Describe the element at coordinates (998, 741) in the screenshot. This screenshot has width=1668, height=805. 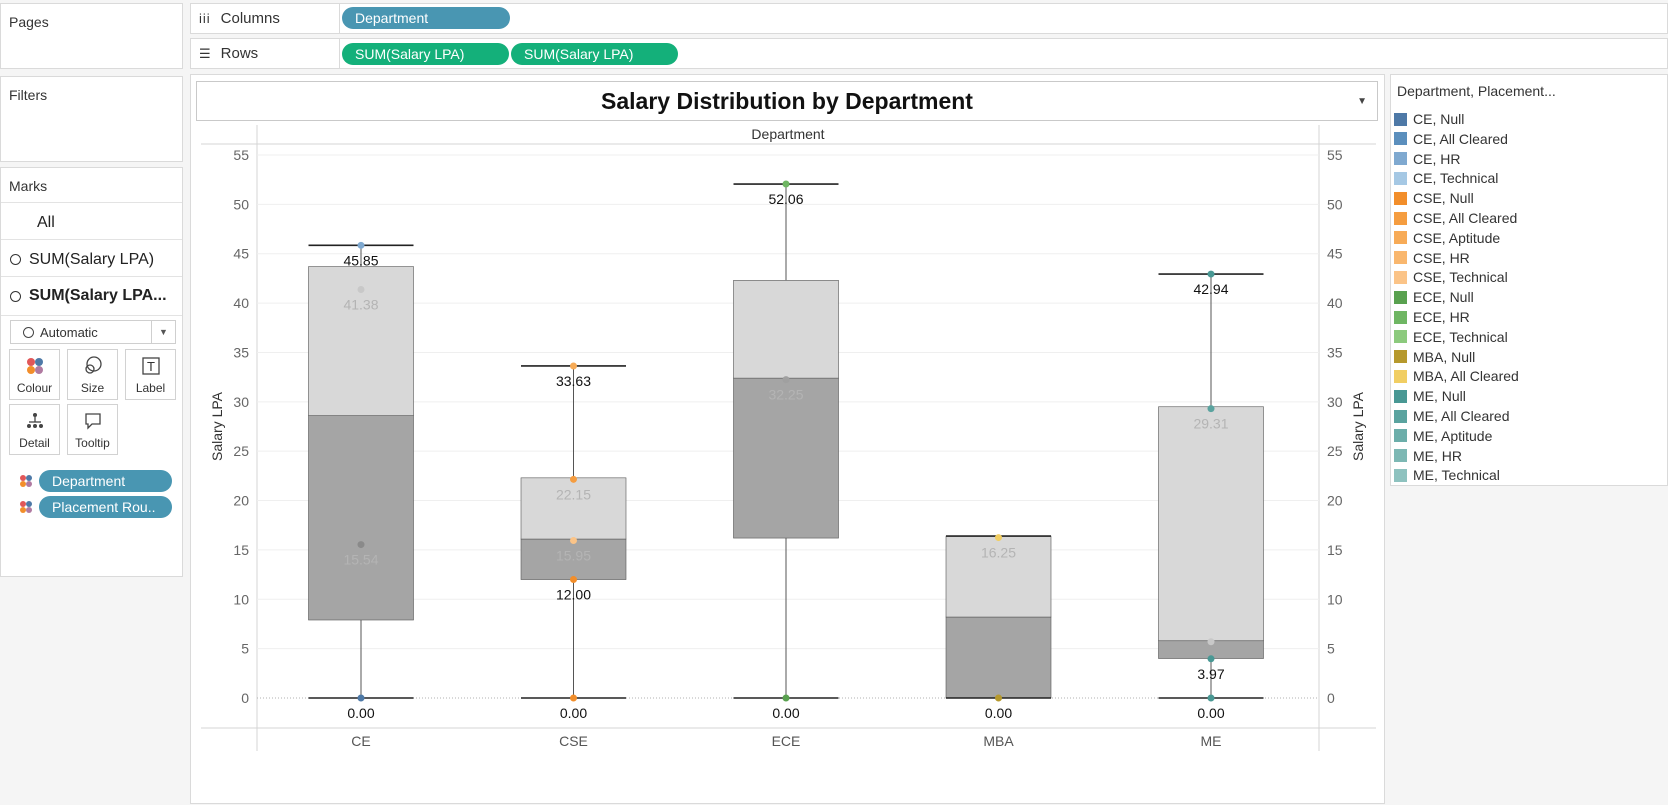
I see `x-tick-label: MBA` at that location.